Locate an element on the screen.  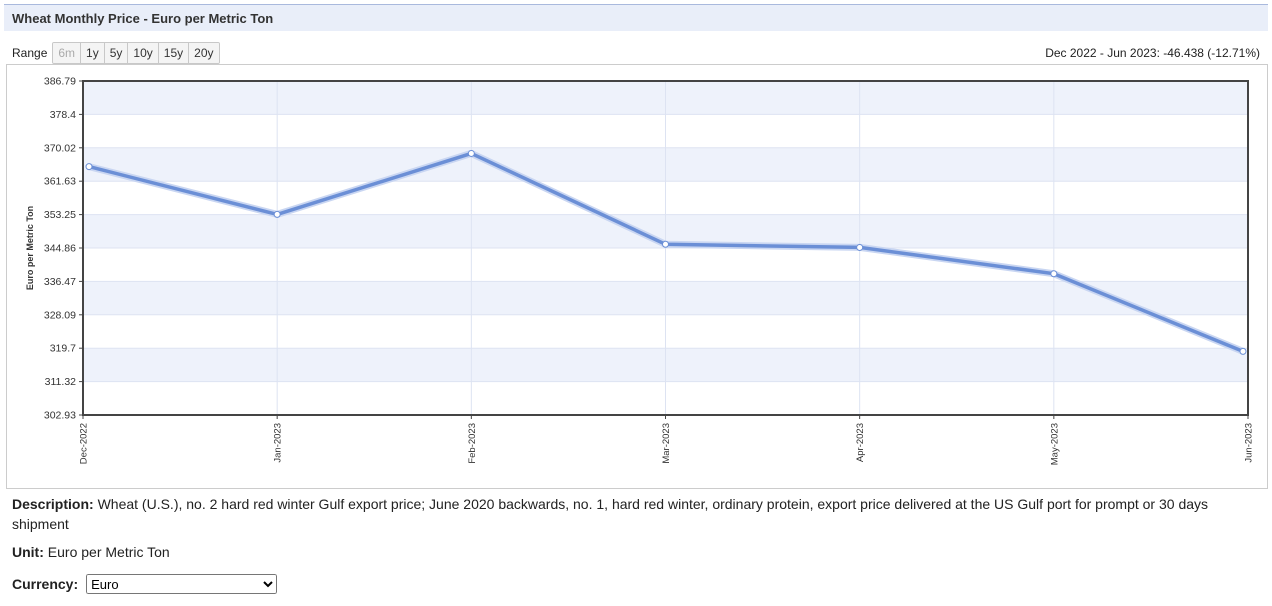
range-1y-button: 1y is located at coordinates (93, 53).